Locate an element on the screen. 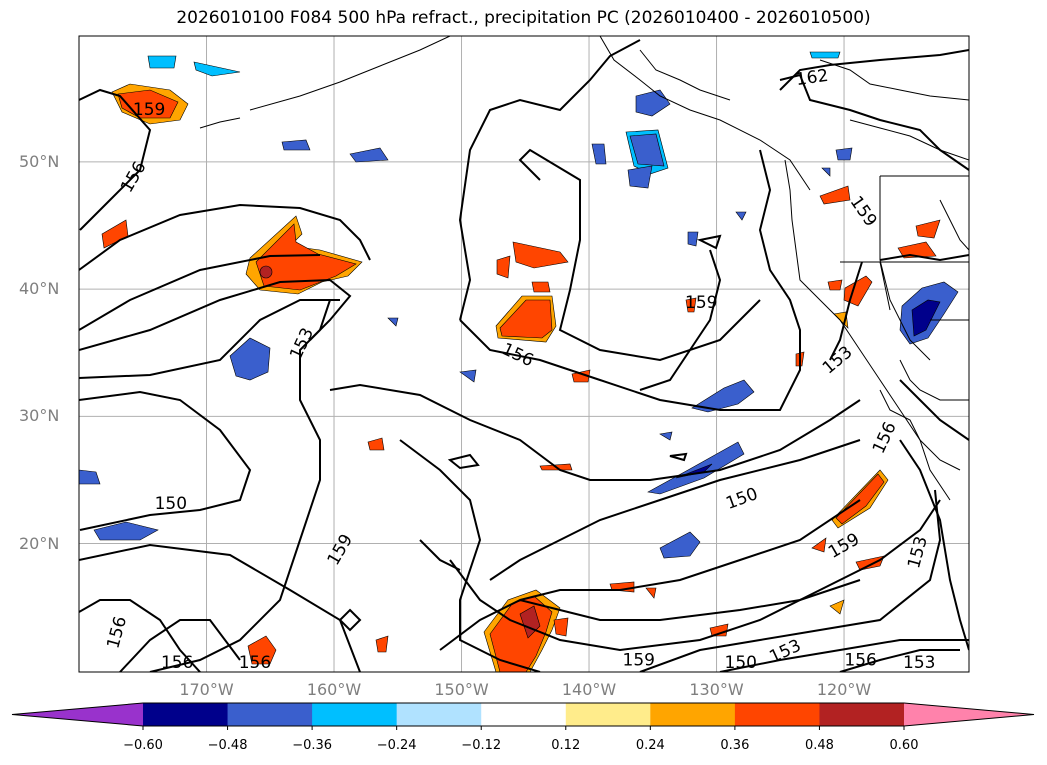 The image size is (1047, 765). colorbar-tick-label: 0.24 is located at coordinates (650, 745).